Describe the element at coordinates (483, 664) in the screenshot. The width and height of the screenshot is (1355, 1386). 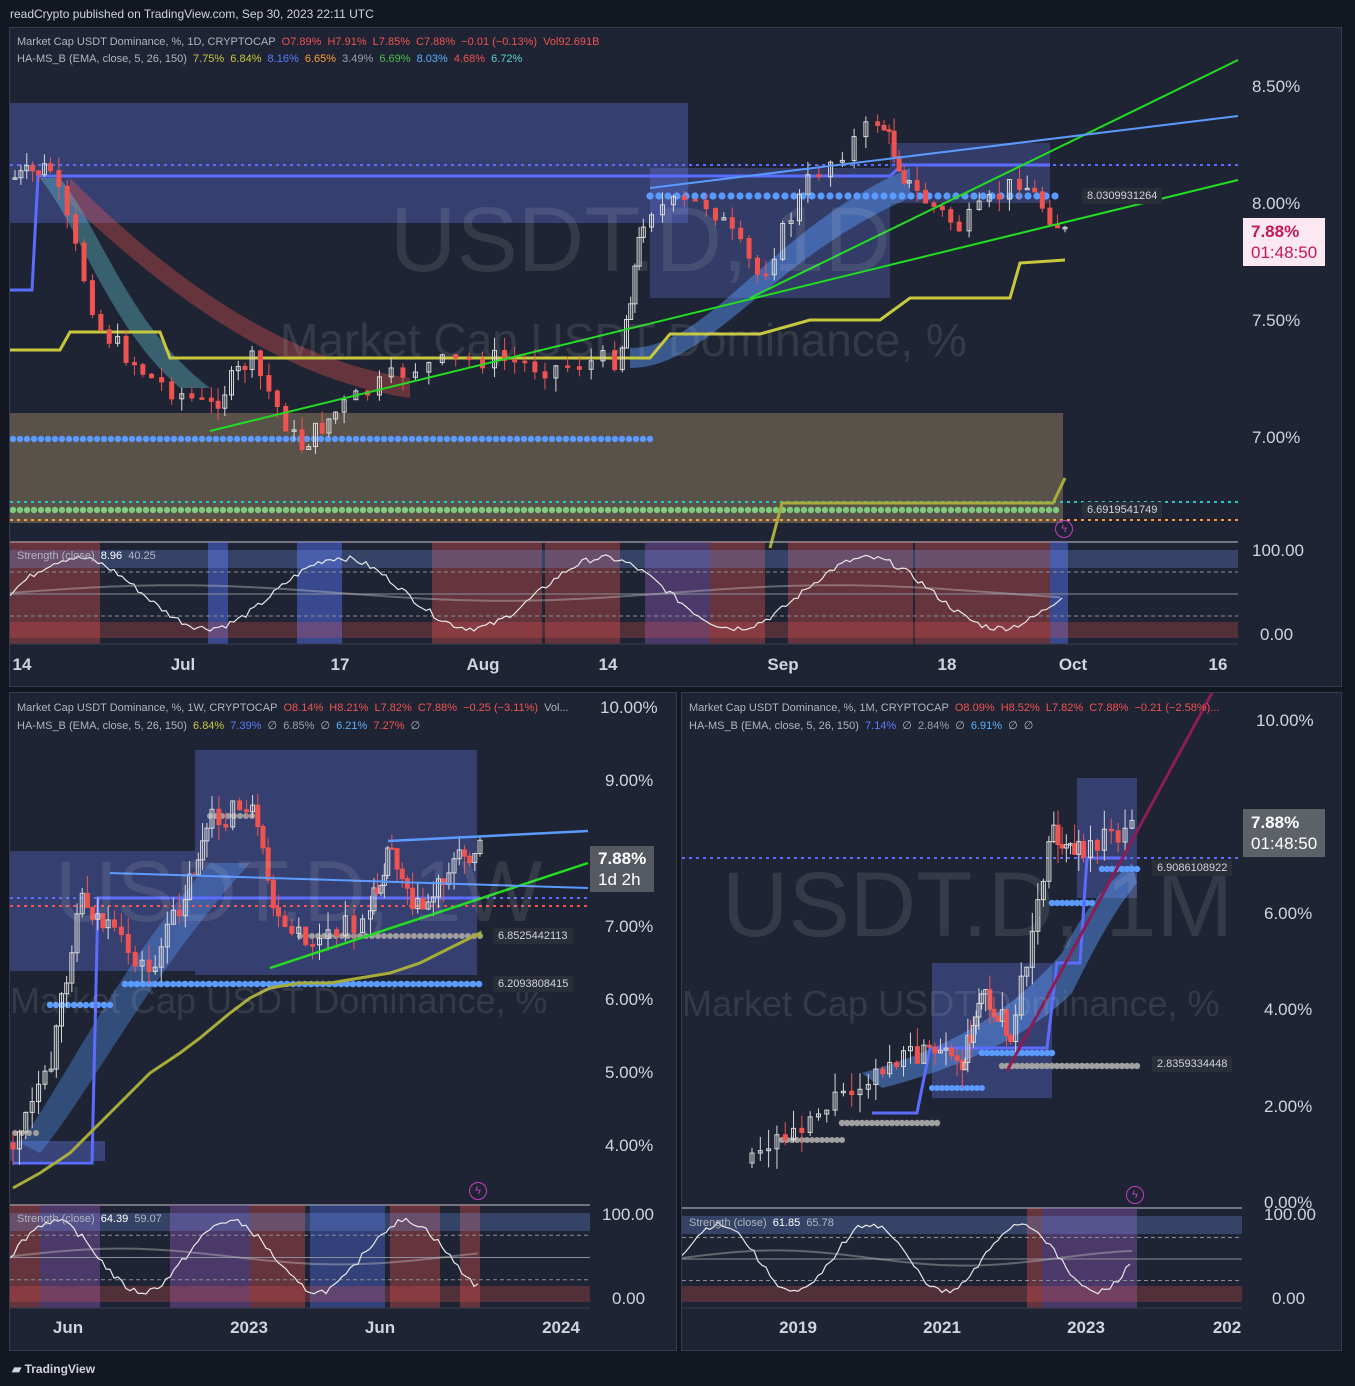
I see `x-tick: Aug` at that location.